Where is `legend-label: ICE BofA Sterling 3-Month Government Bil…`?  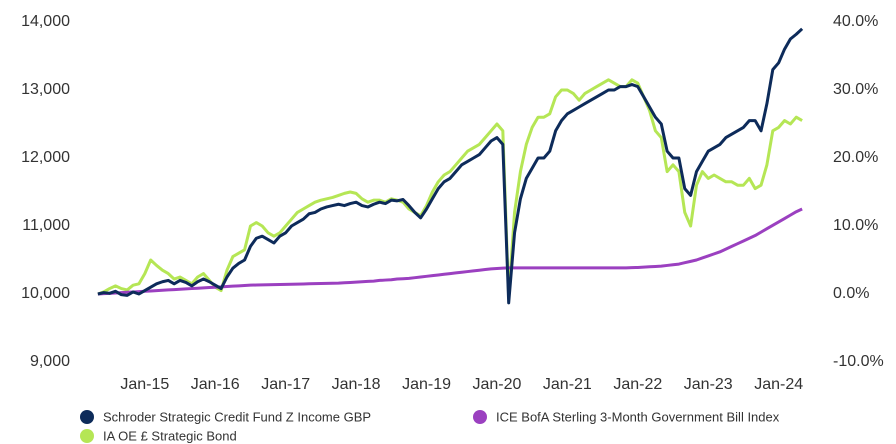
legend-label: ICE BofA Sterling 3-Month Government Bil… is located at coordinates (638, 416).